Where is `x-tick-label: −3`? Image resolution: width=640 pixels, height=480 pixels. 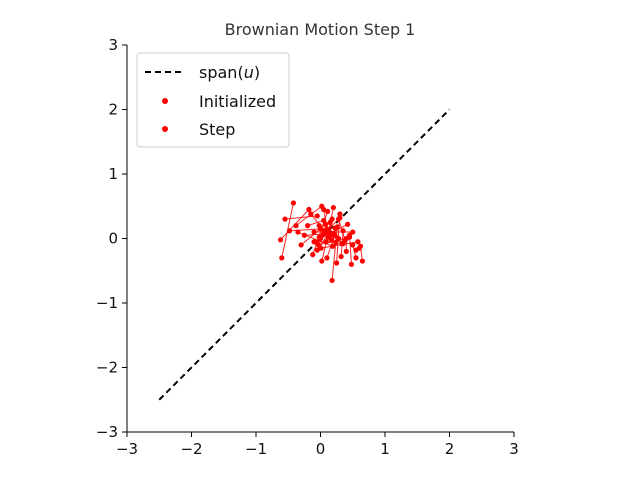
x-tick-label: −3 is located at coordinates (127, 449).